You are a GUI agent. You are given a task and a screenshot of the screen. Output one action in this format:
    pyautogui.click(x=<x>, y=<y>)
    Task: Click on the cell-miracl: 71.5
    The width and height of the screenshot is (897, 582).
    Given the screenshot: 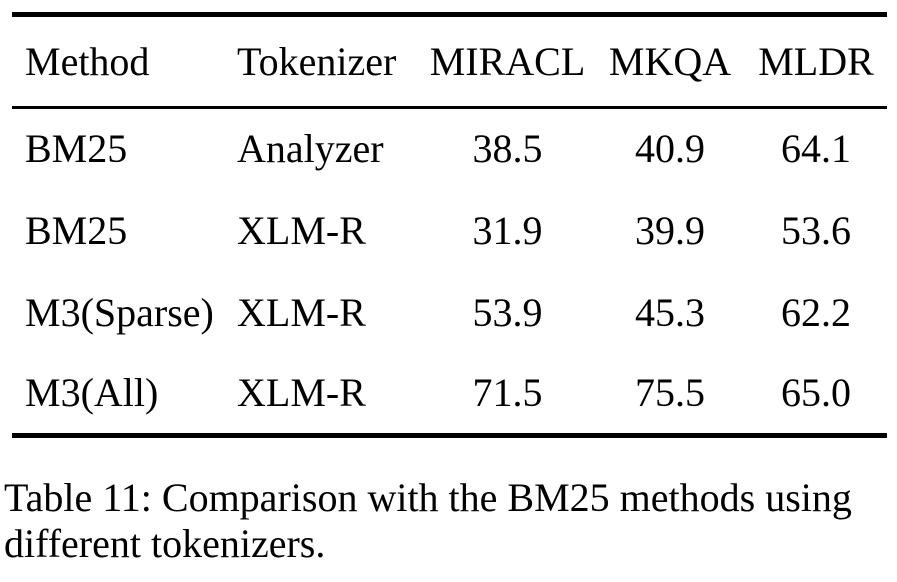 What is the action you would take?
    pyautogui.click(x=507, y=393)
    